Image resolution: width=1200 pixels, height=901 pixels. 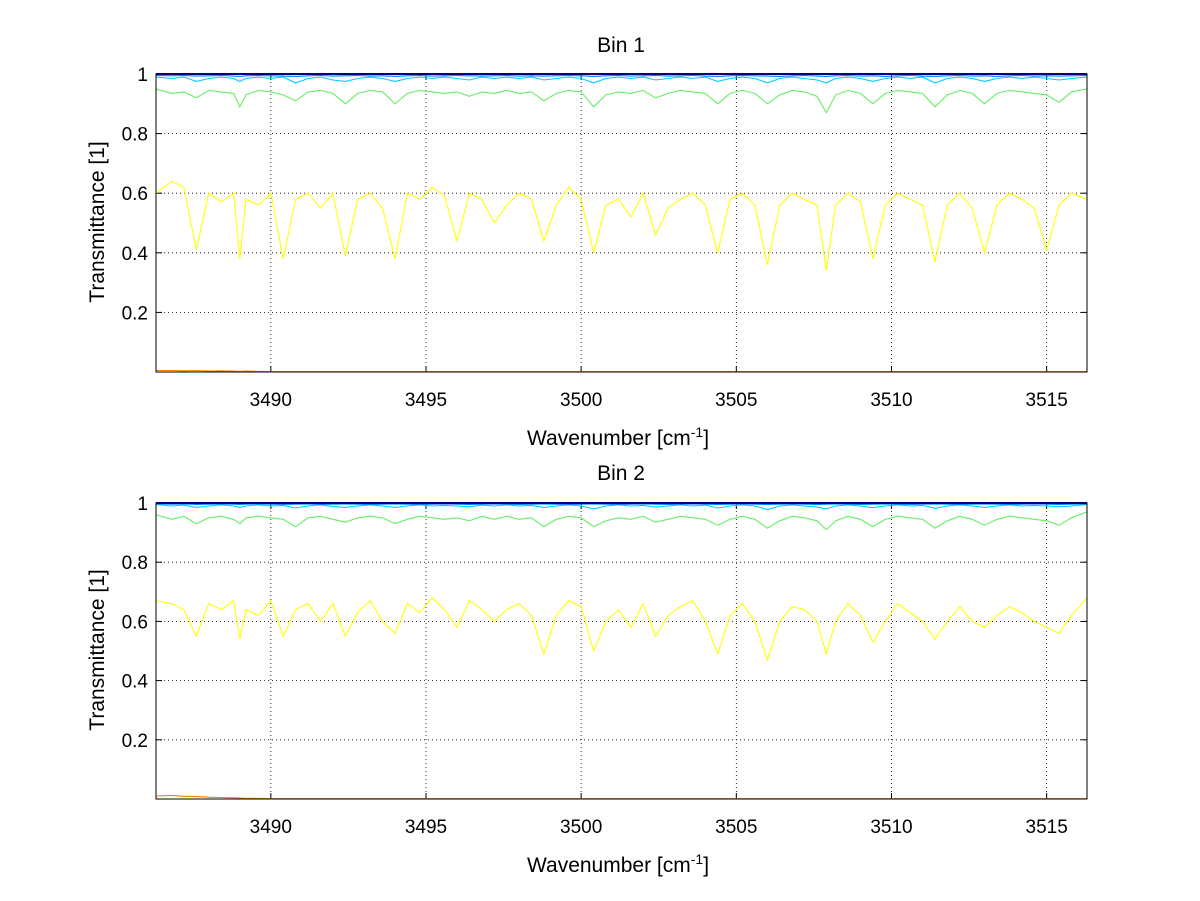 I want to click on plot-title: Bin 1, so click(x=621, y=45).